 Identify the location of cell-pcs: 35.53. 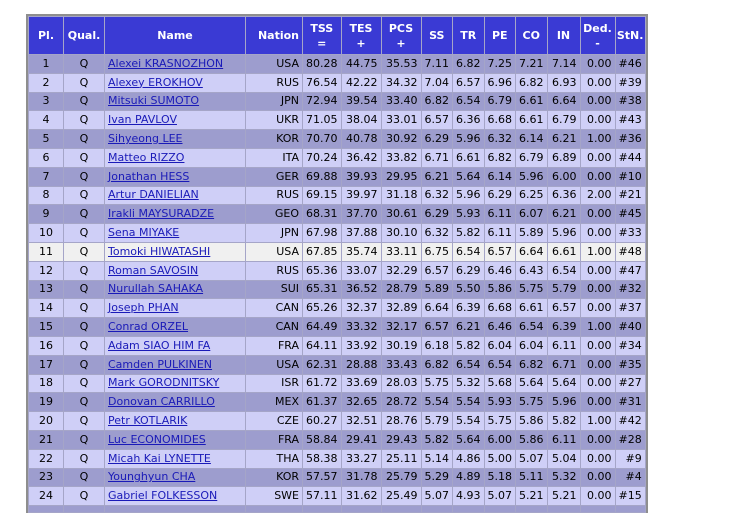
(401, 64).